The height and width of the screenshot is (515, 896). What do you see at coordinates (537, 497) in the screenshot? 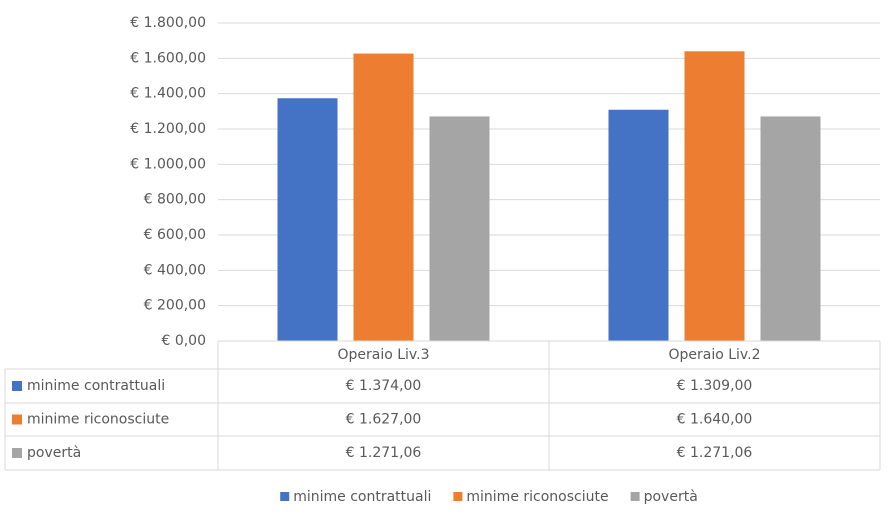
I see `legend-label: minime riconosciute` at bounding box center [537, 497].